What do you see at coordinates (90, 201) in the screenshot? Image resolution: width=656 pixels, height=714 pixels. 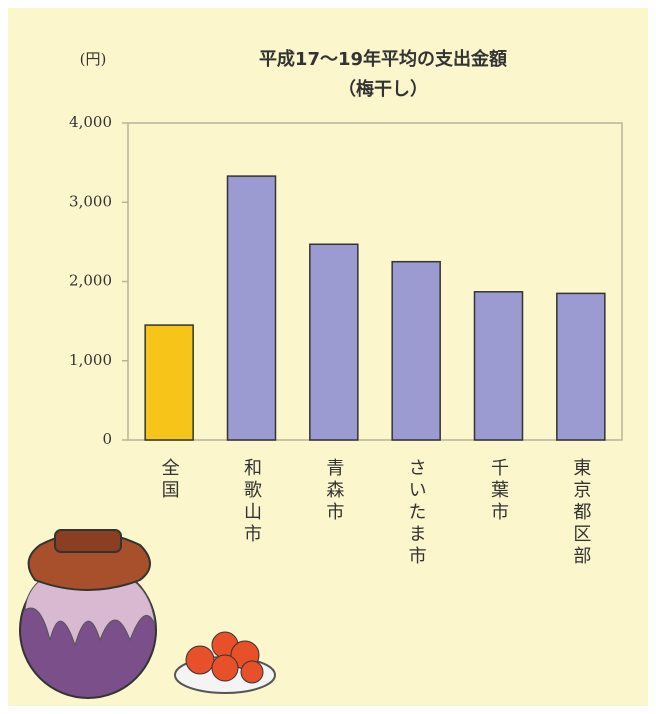 I see `y-tick-label: 3,000` at bounding box center [90, 201].